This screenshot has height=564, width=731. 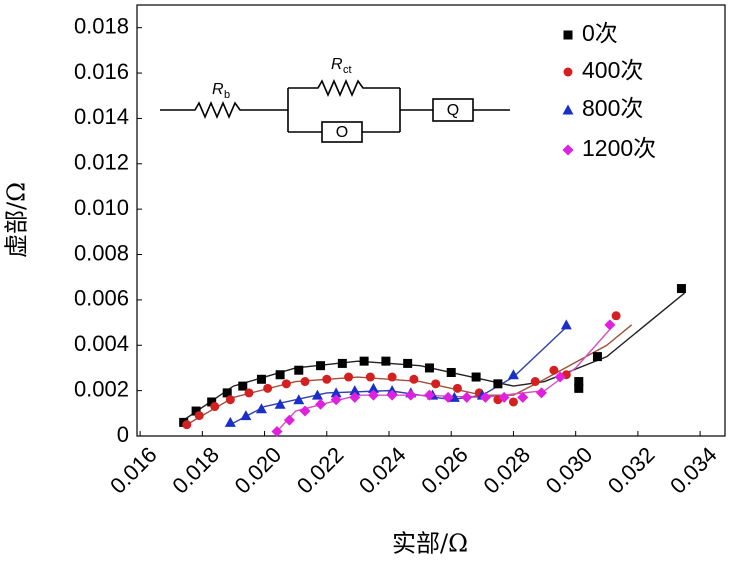 What do you see at coordinates (101, 298) in the screenshot?
I see `y-tick-label: 0.006` at bounding box center [101, 298].